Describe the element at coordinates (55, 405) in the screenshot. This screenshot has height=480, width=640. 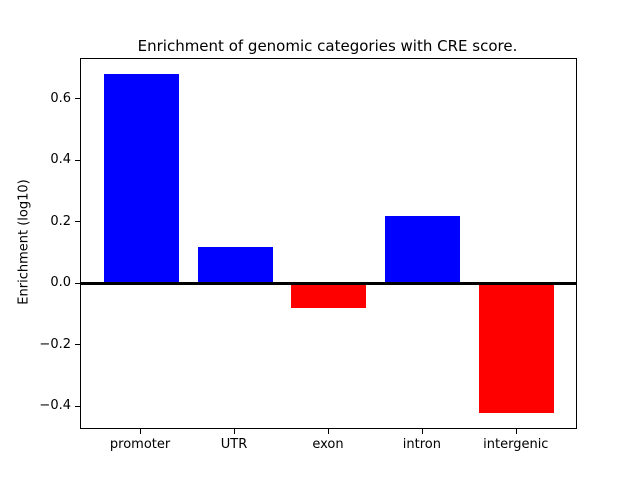
I see `y-tick-label: −0.4` at that location.